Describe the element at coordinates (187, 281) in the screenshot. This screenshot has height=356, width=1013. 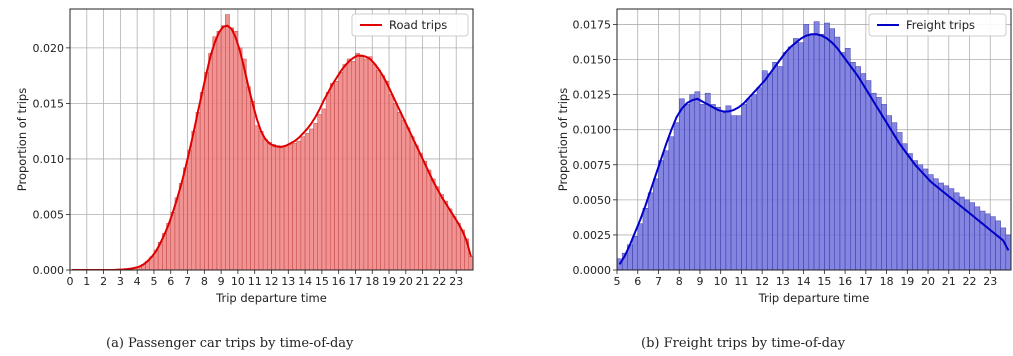
I see `x-tick-label: 7` at that location.